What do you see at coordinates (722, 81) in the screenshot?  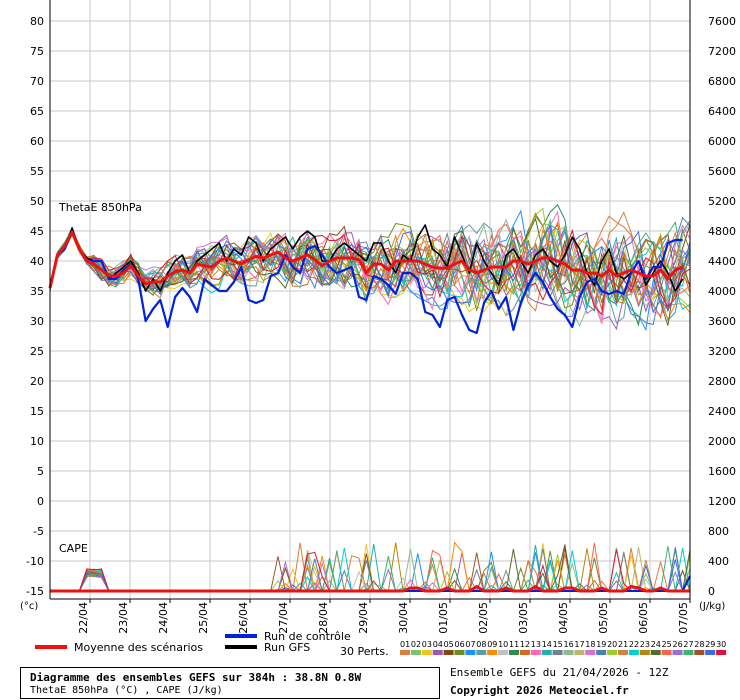 I see `y-right-tick-label: 6800` at bounding box center [722, 81].